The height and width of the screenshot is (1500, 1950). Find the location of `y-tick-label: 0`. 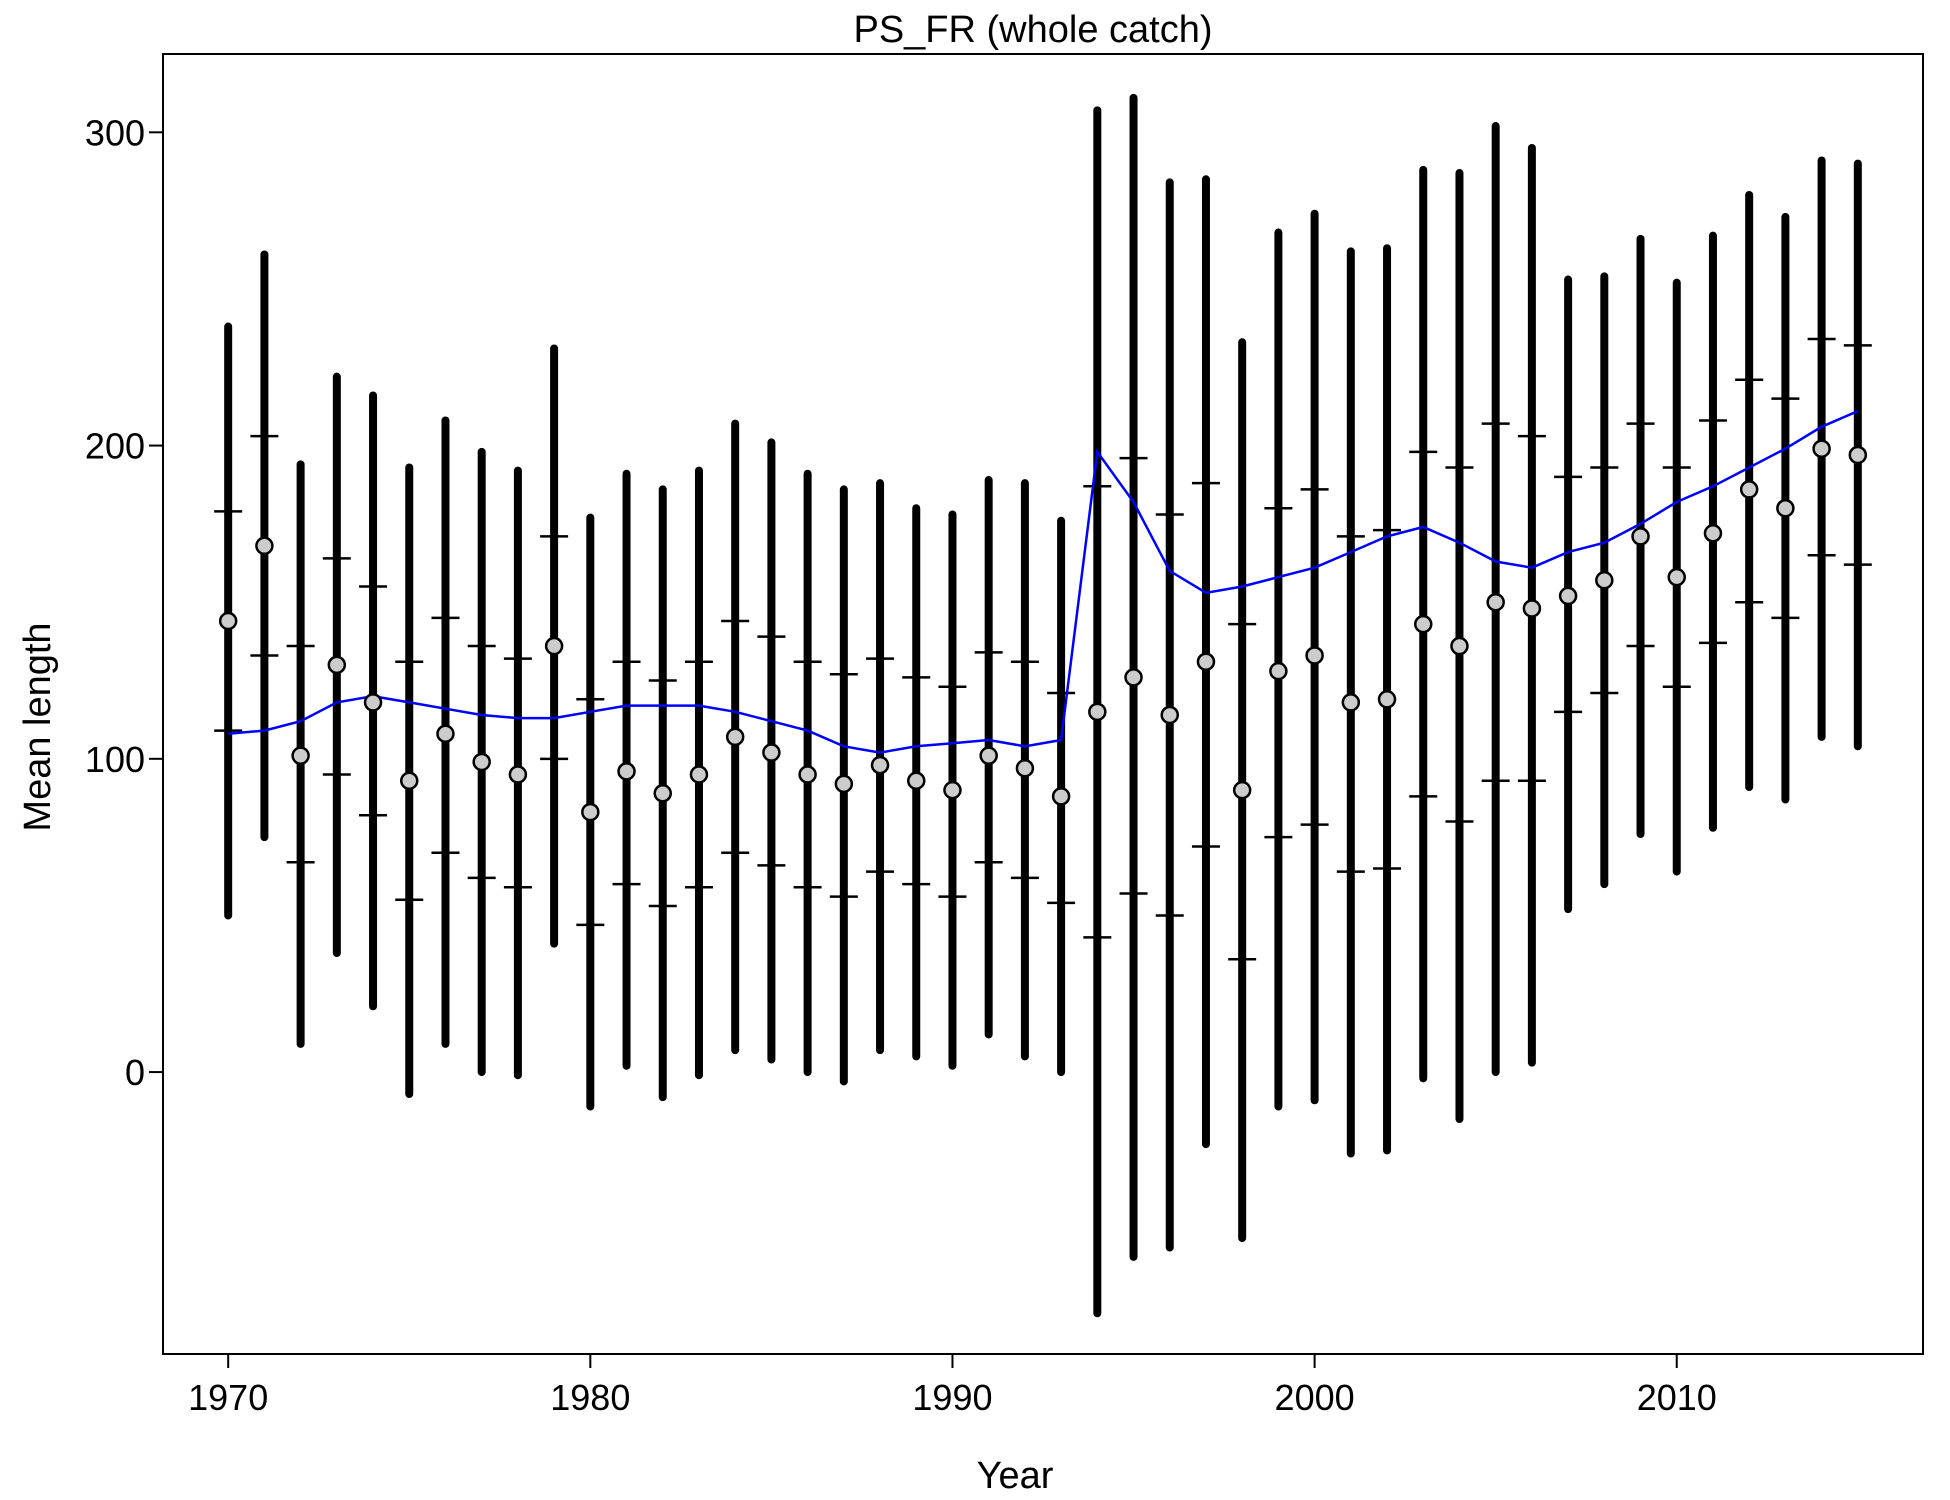

y-tick-label: 0 is located at coordinates (135, 1072).